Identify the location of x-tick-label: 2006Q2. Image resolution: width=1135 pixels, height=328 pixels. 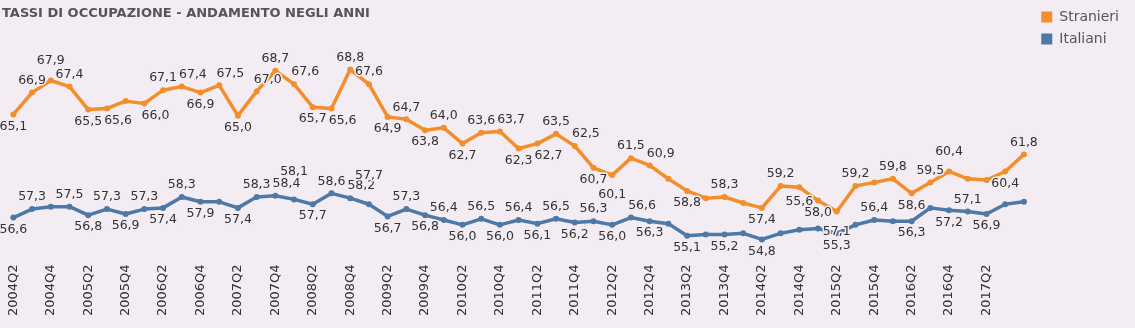
(162, 290).